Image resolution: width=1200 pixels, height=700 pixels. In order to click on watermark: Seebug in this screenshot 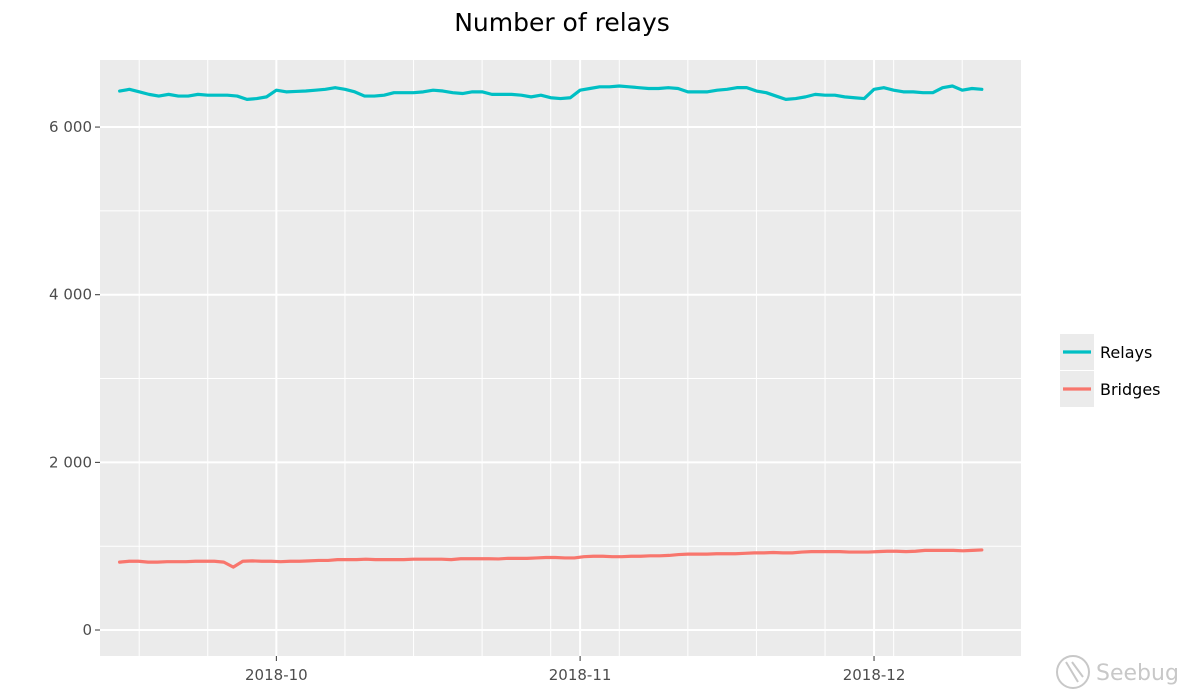, I will do `click(1117, 672)`.